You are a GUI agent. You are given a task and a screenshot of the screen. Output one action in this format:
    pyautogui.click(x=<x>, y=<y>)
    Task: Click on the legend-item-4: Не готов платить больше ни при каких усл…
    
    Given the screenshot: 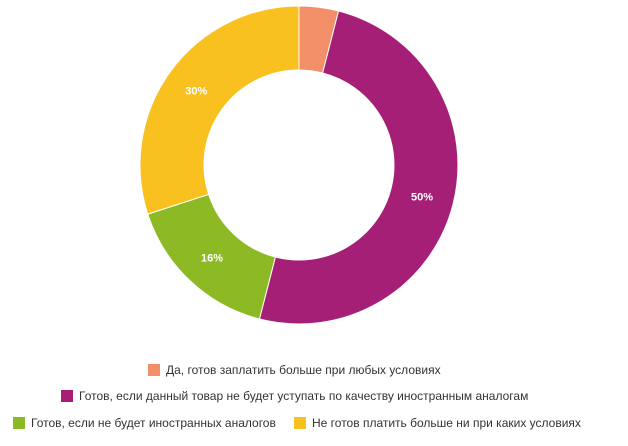 What is the action you would take?
    pyautogui.click(x=437, y=423)
    